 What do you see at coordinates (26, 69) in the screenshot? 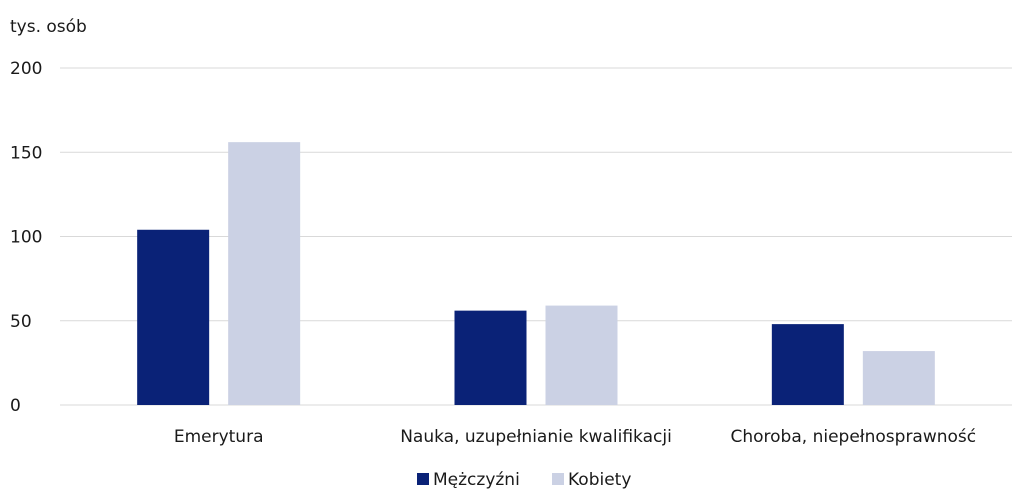
I see `y-tick-label: 200` at bounding box center [26, 69].